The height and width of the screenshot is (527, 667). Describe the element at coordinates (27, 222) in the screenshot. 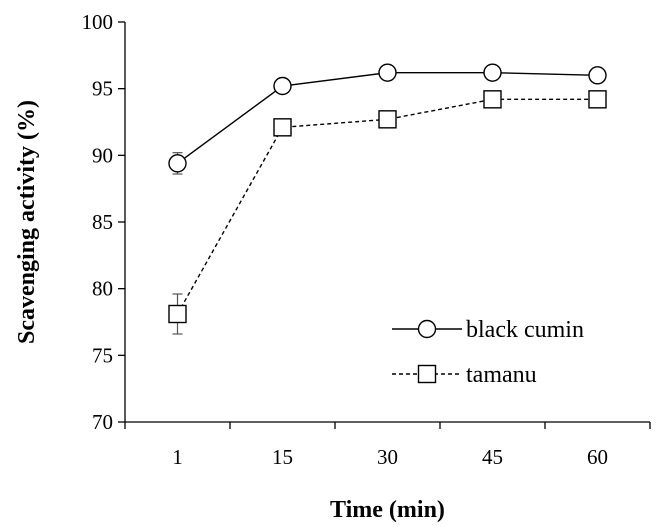

I see `y-axis-title: Scavenging activity (%)` at that location.